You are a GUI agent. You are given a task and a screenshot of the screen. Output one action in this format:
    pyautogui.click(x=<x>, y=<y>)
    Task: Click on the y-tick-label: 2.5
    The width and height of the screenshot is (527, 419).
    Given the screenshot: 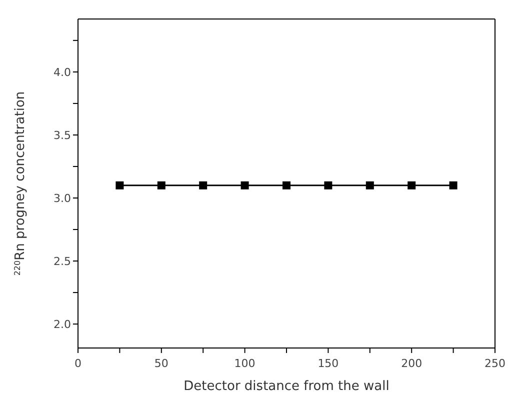 What is the action you would take?
    pyautogui.click(x=62, y=261)
    